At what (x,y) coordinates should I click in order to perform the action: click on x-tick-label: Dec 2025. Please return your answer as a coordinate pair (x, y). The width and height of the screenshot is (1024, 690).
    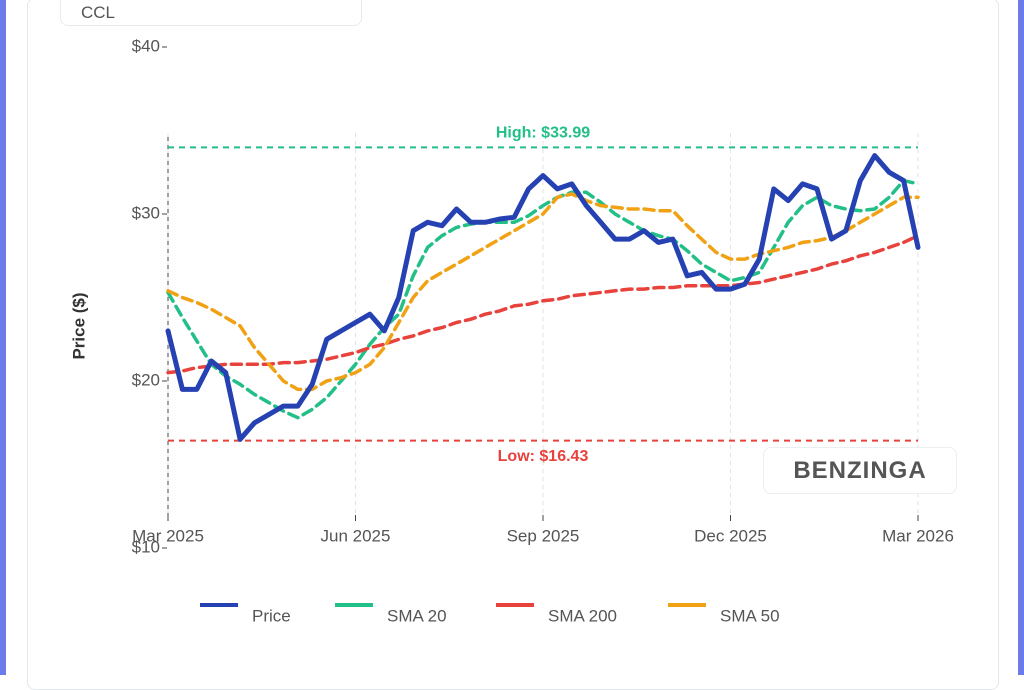
    Looking at the image, I should click on (730, 535).